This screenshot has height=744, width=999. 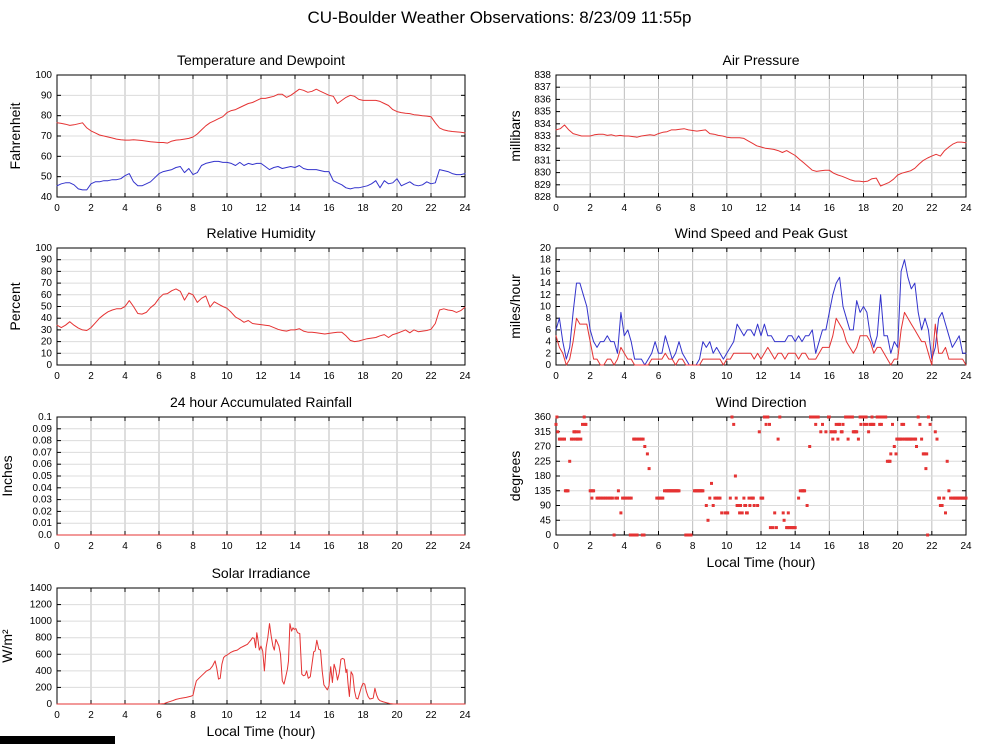 I want to click on svg-text: 0.08, so click(x=43, y=441).